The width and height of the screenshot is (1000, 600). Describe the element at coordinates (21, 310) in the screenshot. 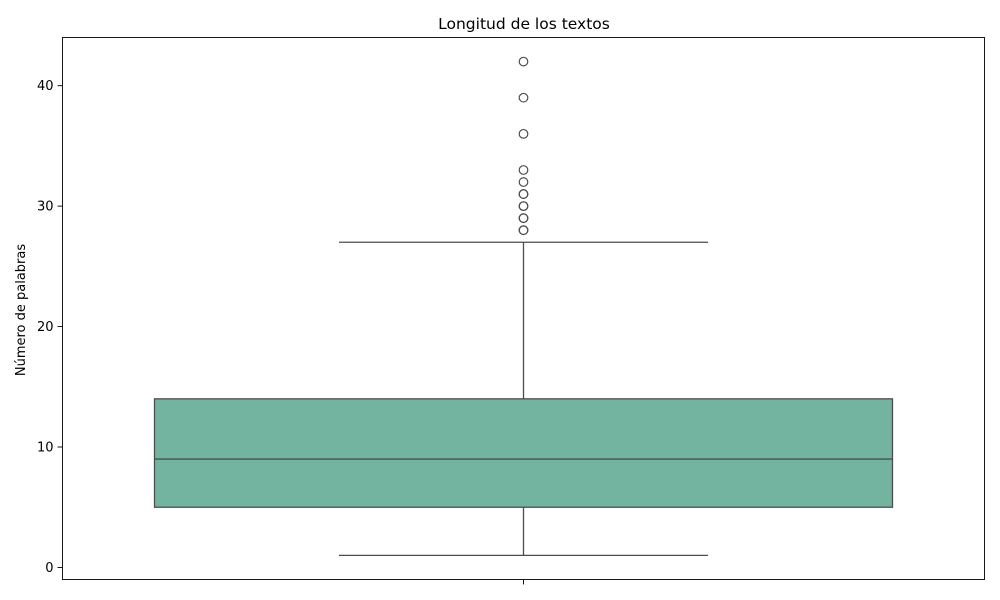

I see `y-axis-label: Número de palabras` at that location.